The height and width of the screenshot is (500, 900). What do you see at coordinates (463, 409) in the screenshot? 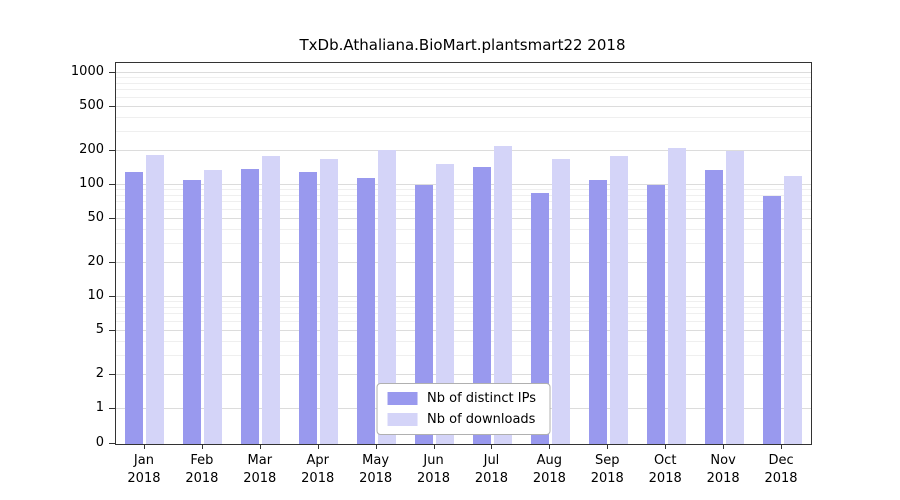
I see `legend: Nb of distinct IPs Nb of downloads` at bounding box center [463, 409].